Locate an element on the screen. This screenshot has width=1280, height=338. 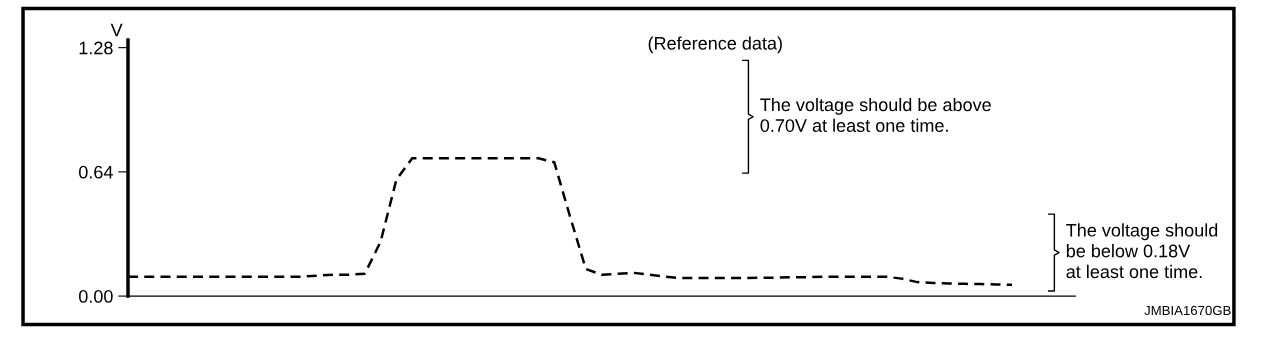
y-tick-label: 0.64 is located at coordinates (95, 172).